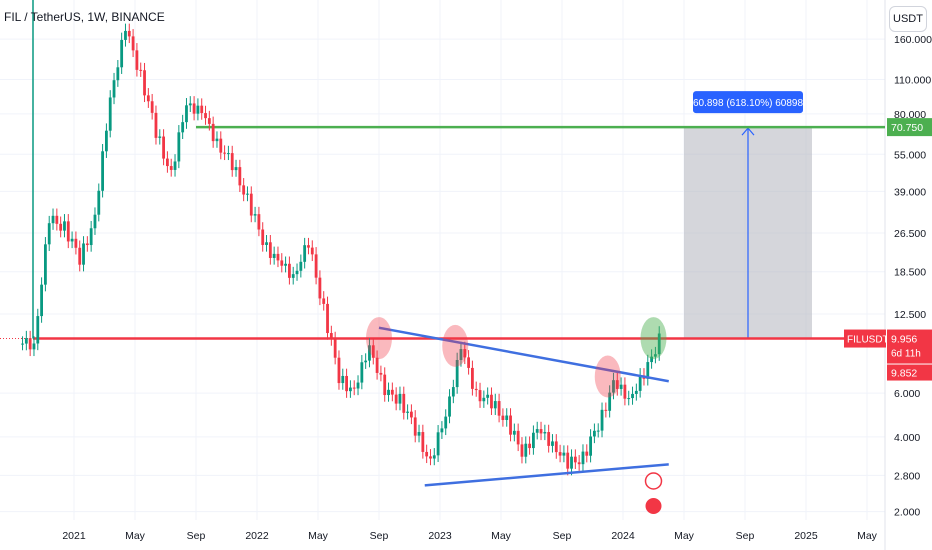 The width and height of the screenshot is (932, 550). What do you see at coordinates (907, 394) in the screenshot?
I see `y-tick-label: 6.000` at bounding box center [907, 394].